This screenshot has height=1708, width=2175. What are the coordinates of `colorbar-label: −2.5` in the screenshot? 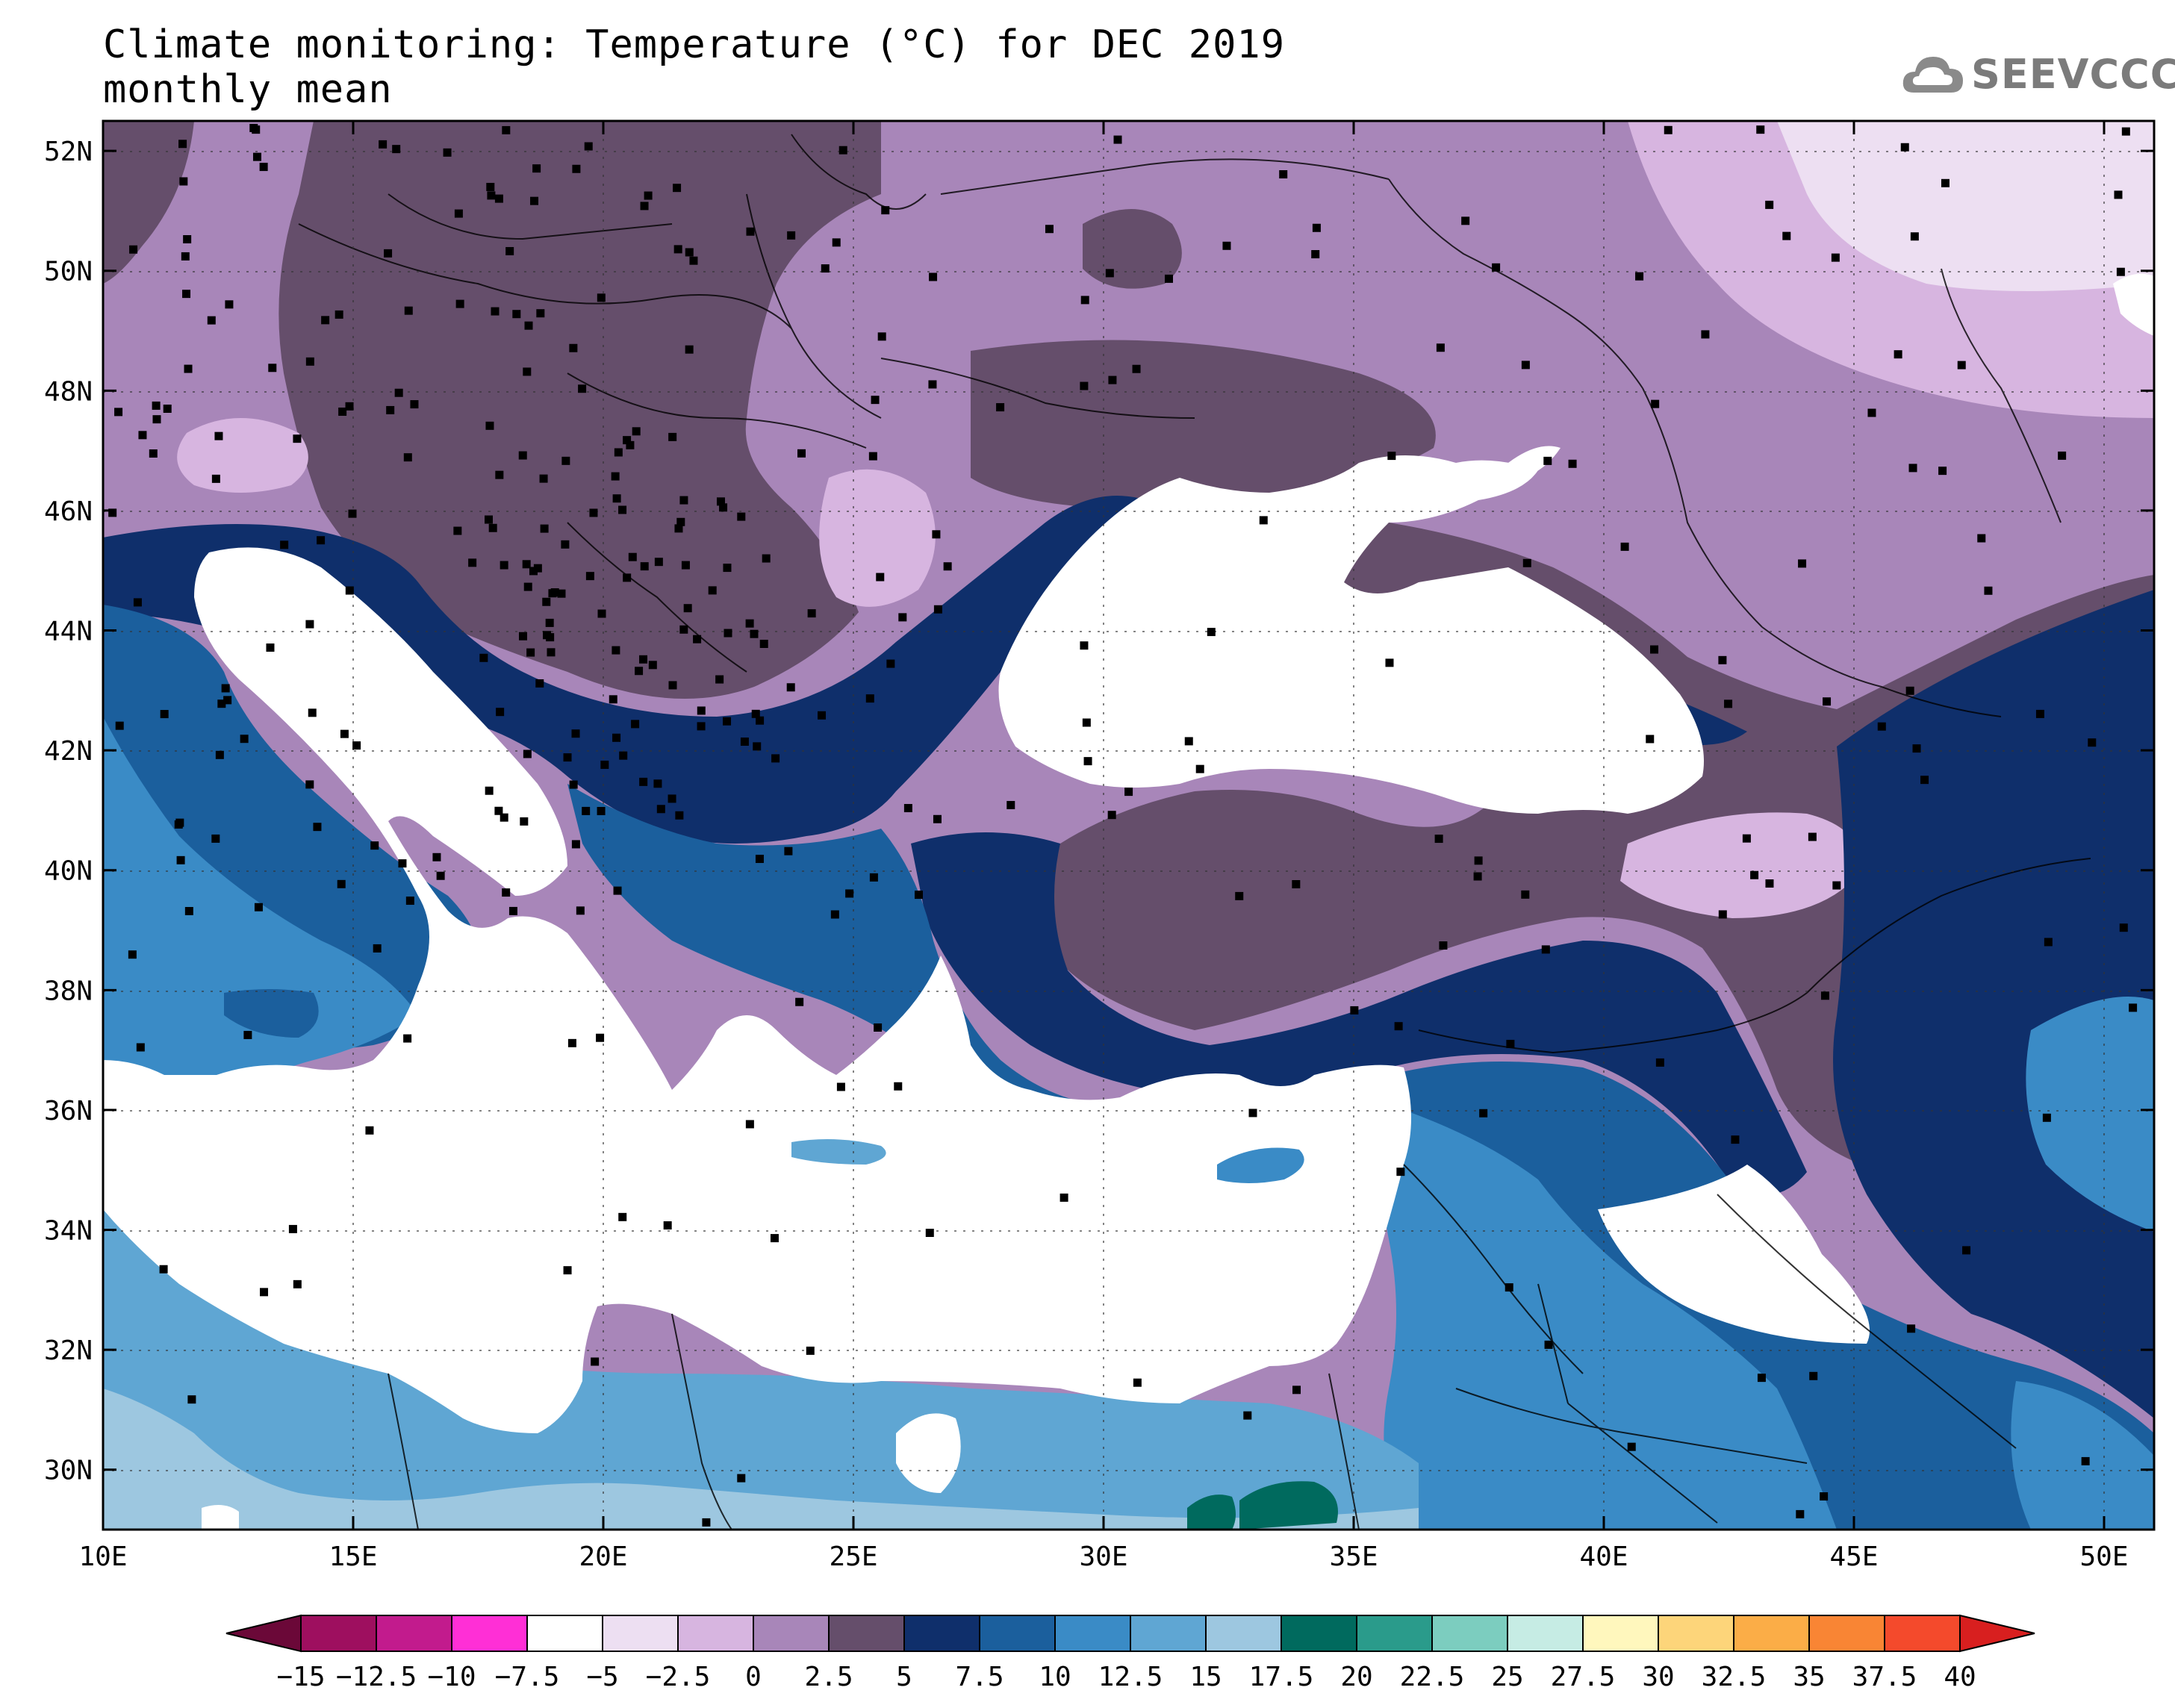 It's located at (678, 1677).